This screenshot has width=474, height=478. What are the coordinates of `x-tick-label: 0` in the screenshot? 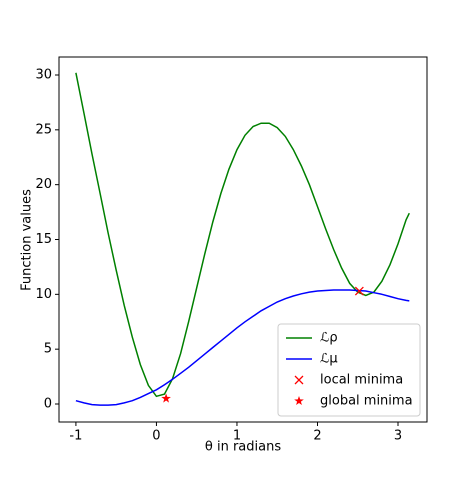 It's located at (156, 436).